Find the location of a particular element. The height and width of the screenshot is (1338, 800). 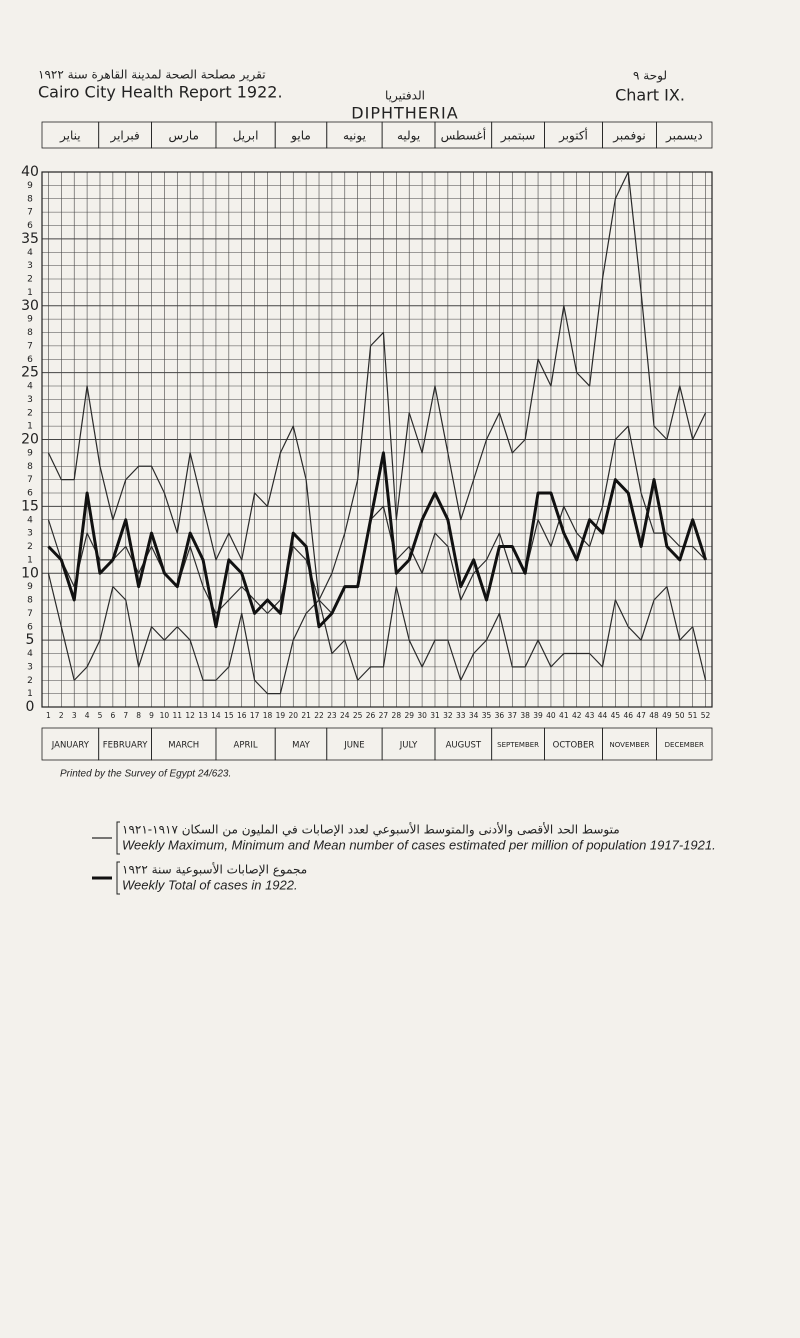

x-tick-label: 14 is located at coordinates (216, 715).